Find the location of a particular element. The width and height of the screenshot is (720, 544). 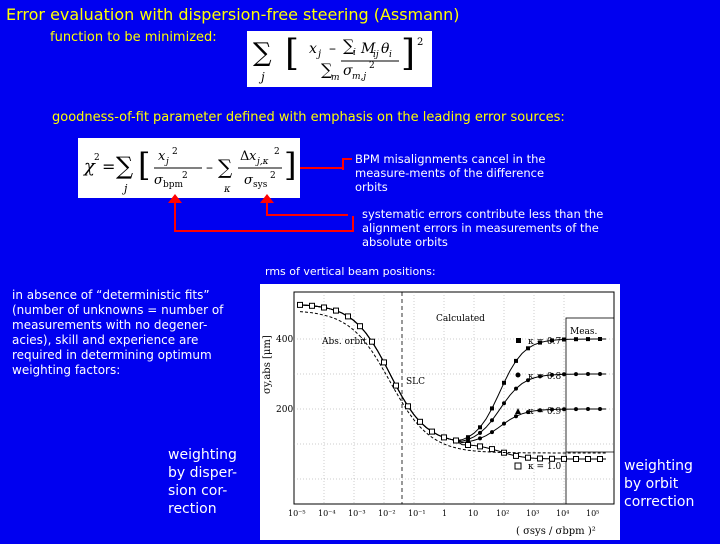

y-tick-400: 400 is located at coordinates (284, 340).